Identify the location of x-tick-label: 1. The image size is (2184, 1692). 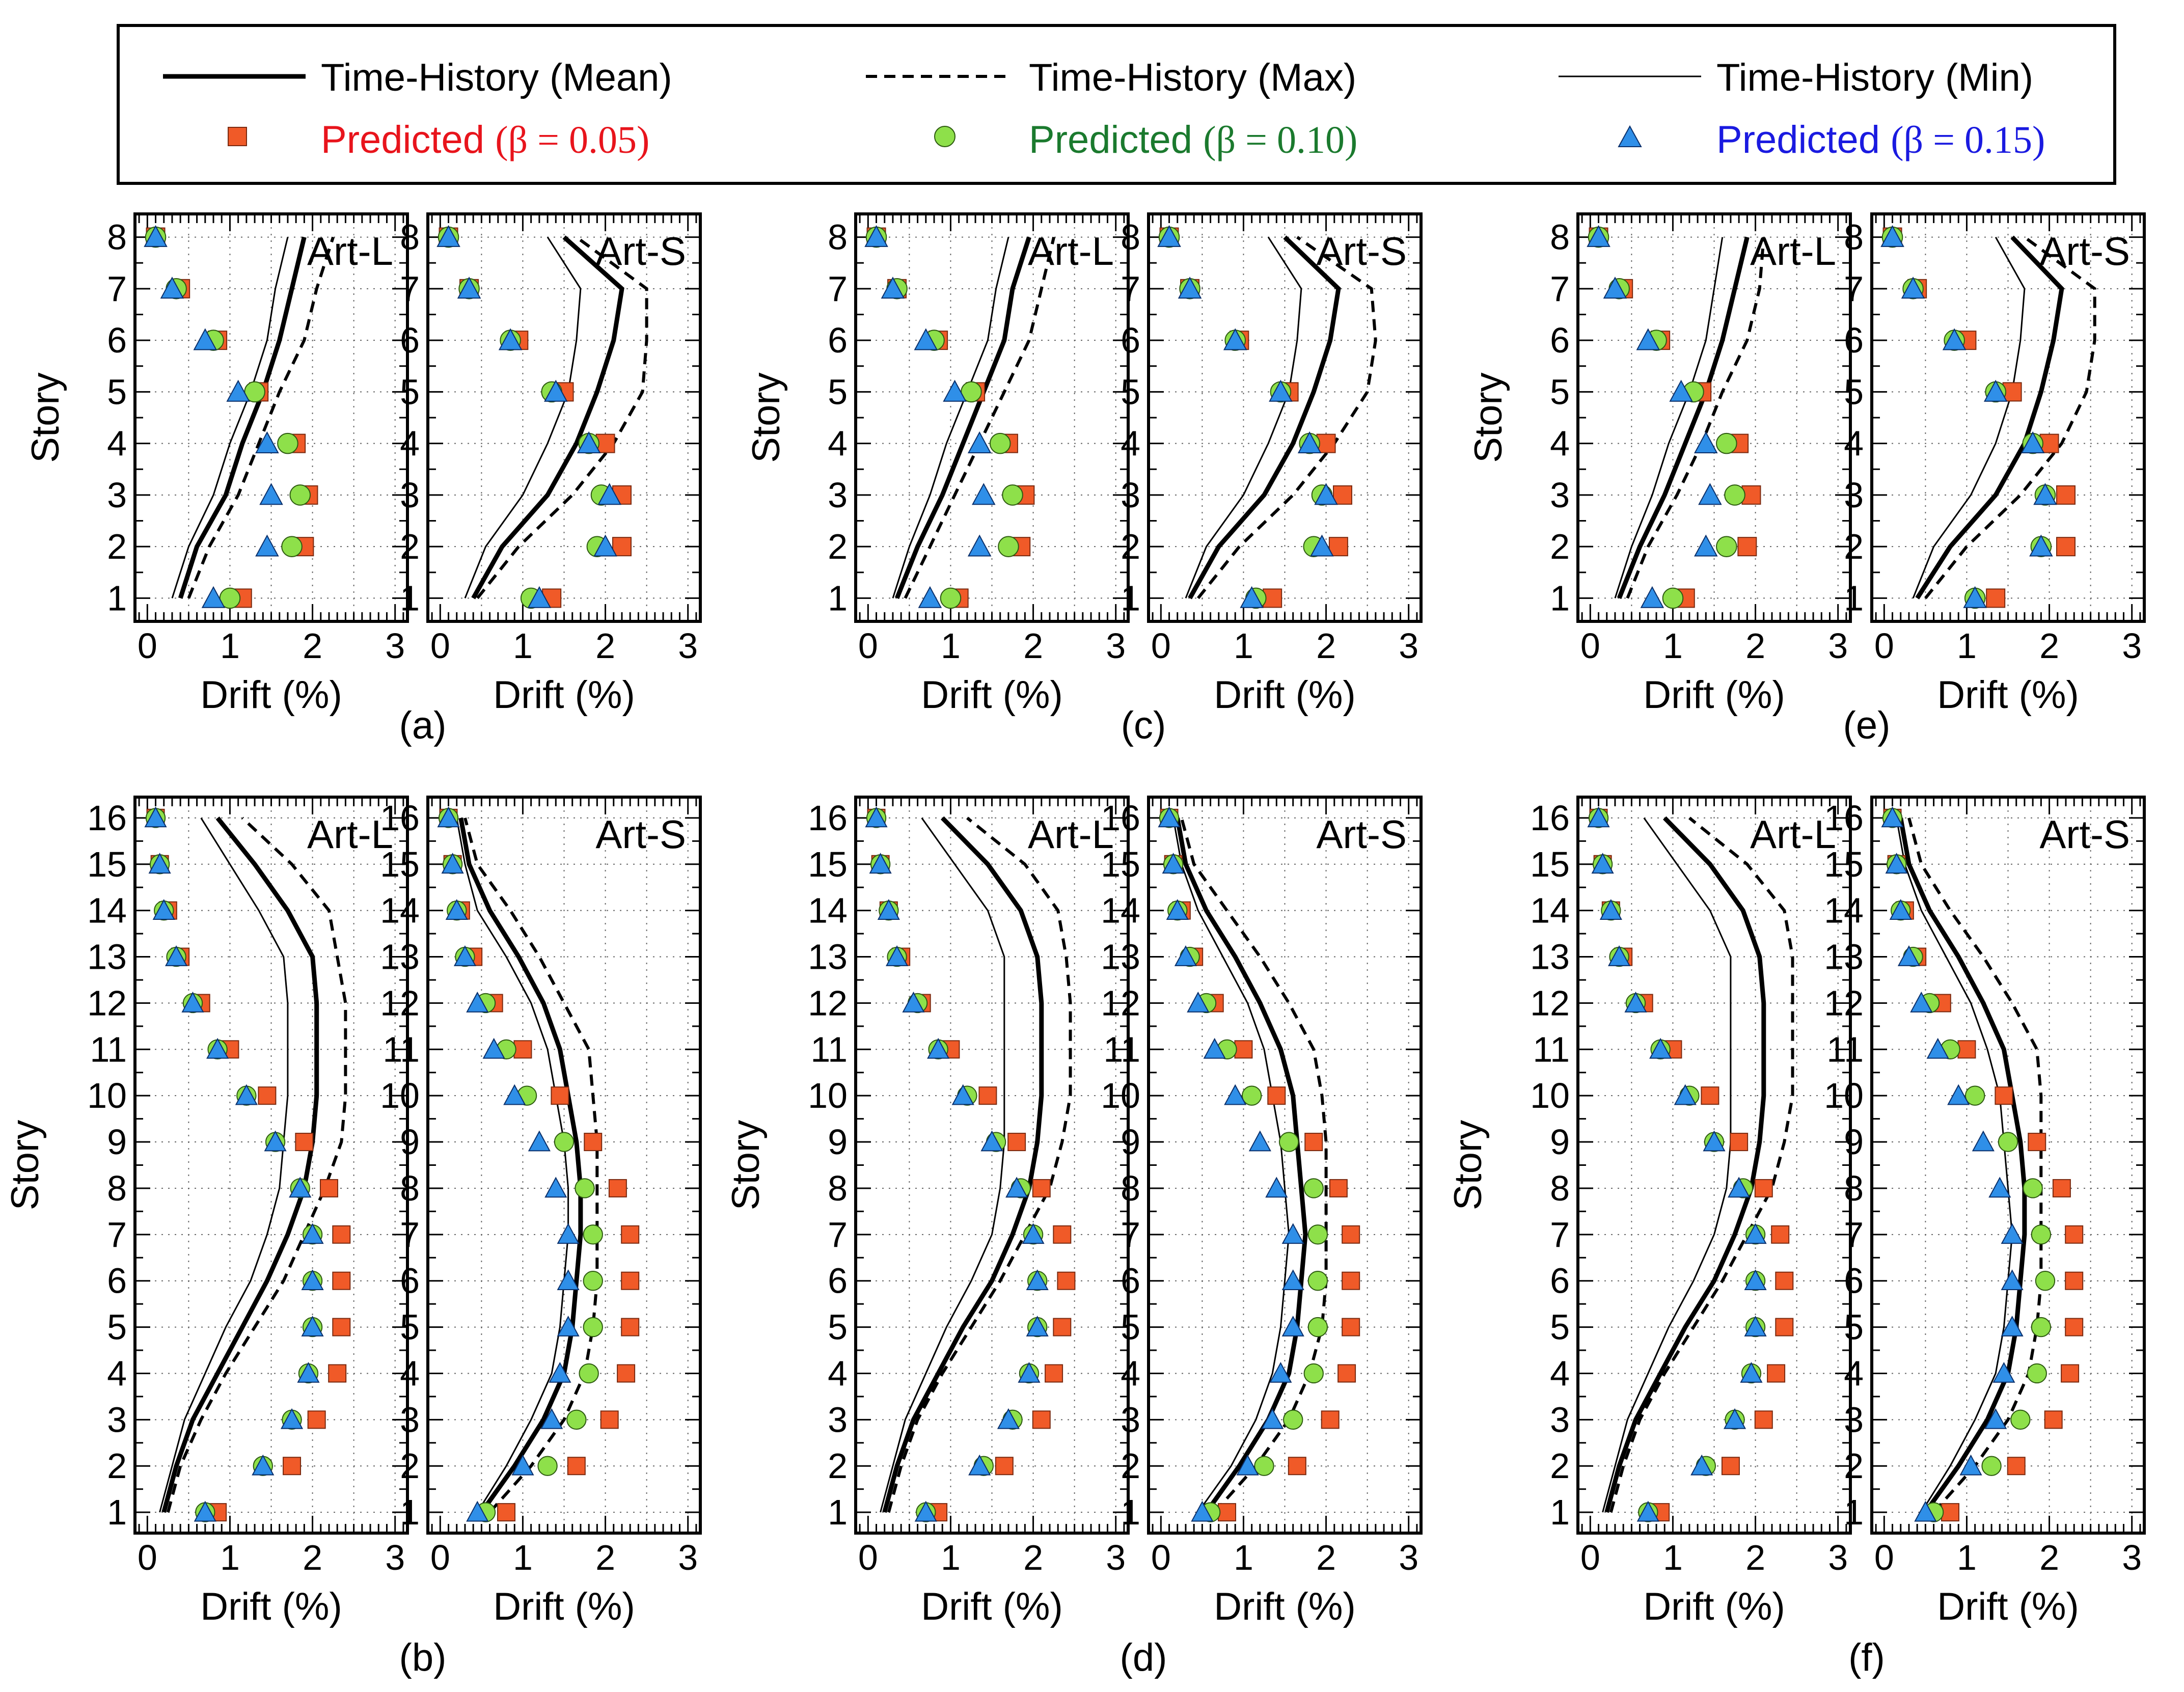
(230, 646).